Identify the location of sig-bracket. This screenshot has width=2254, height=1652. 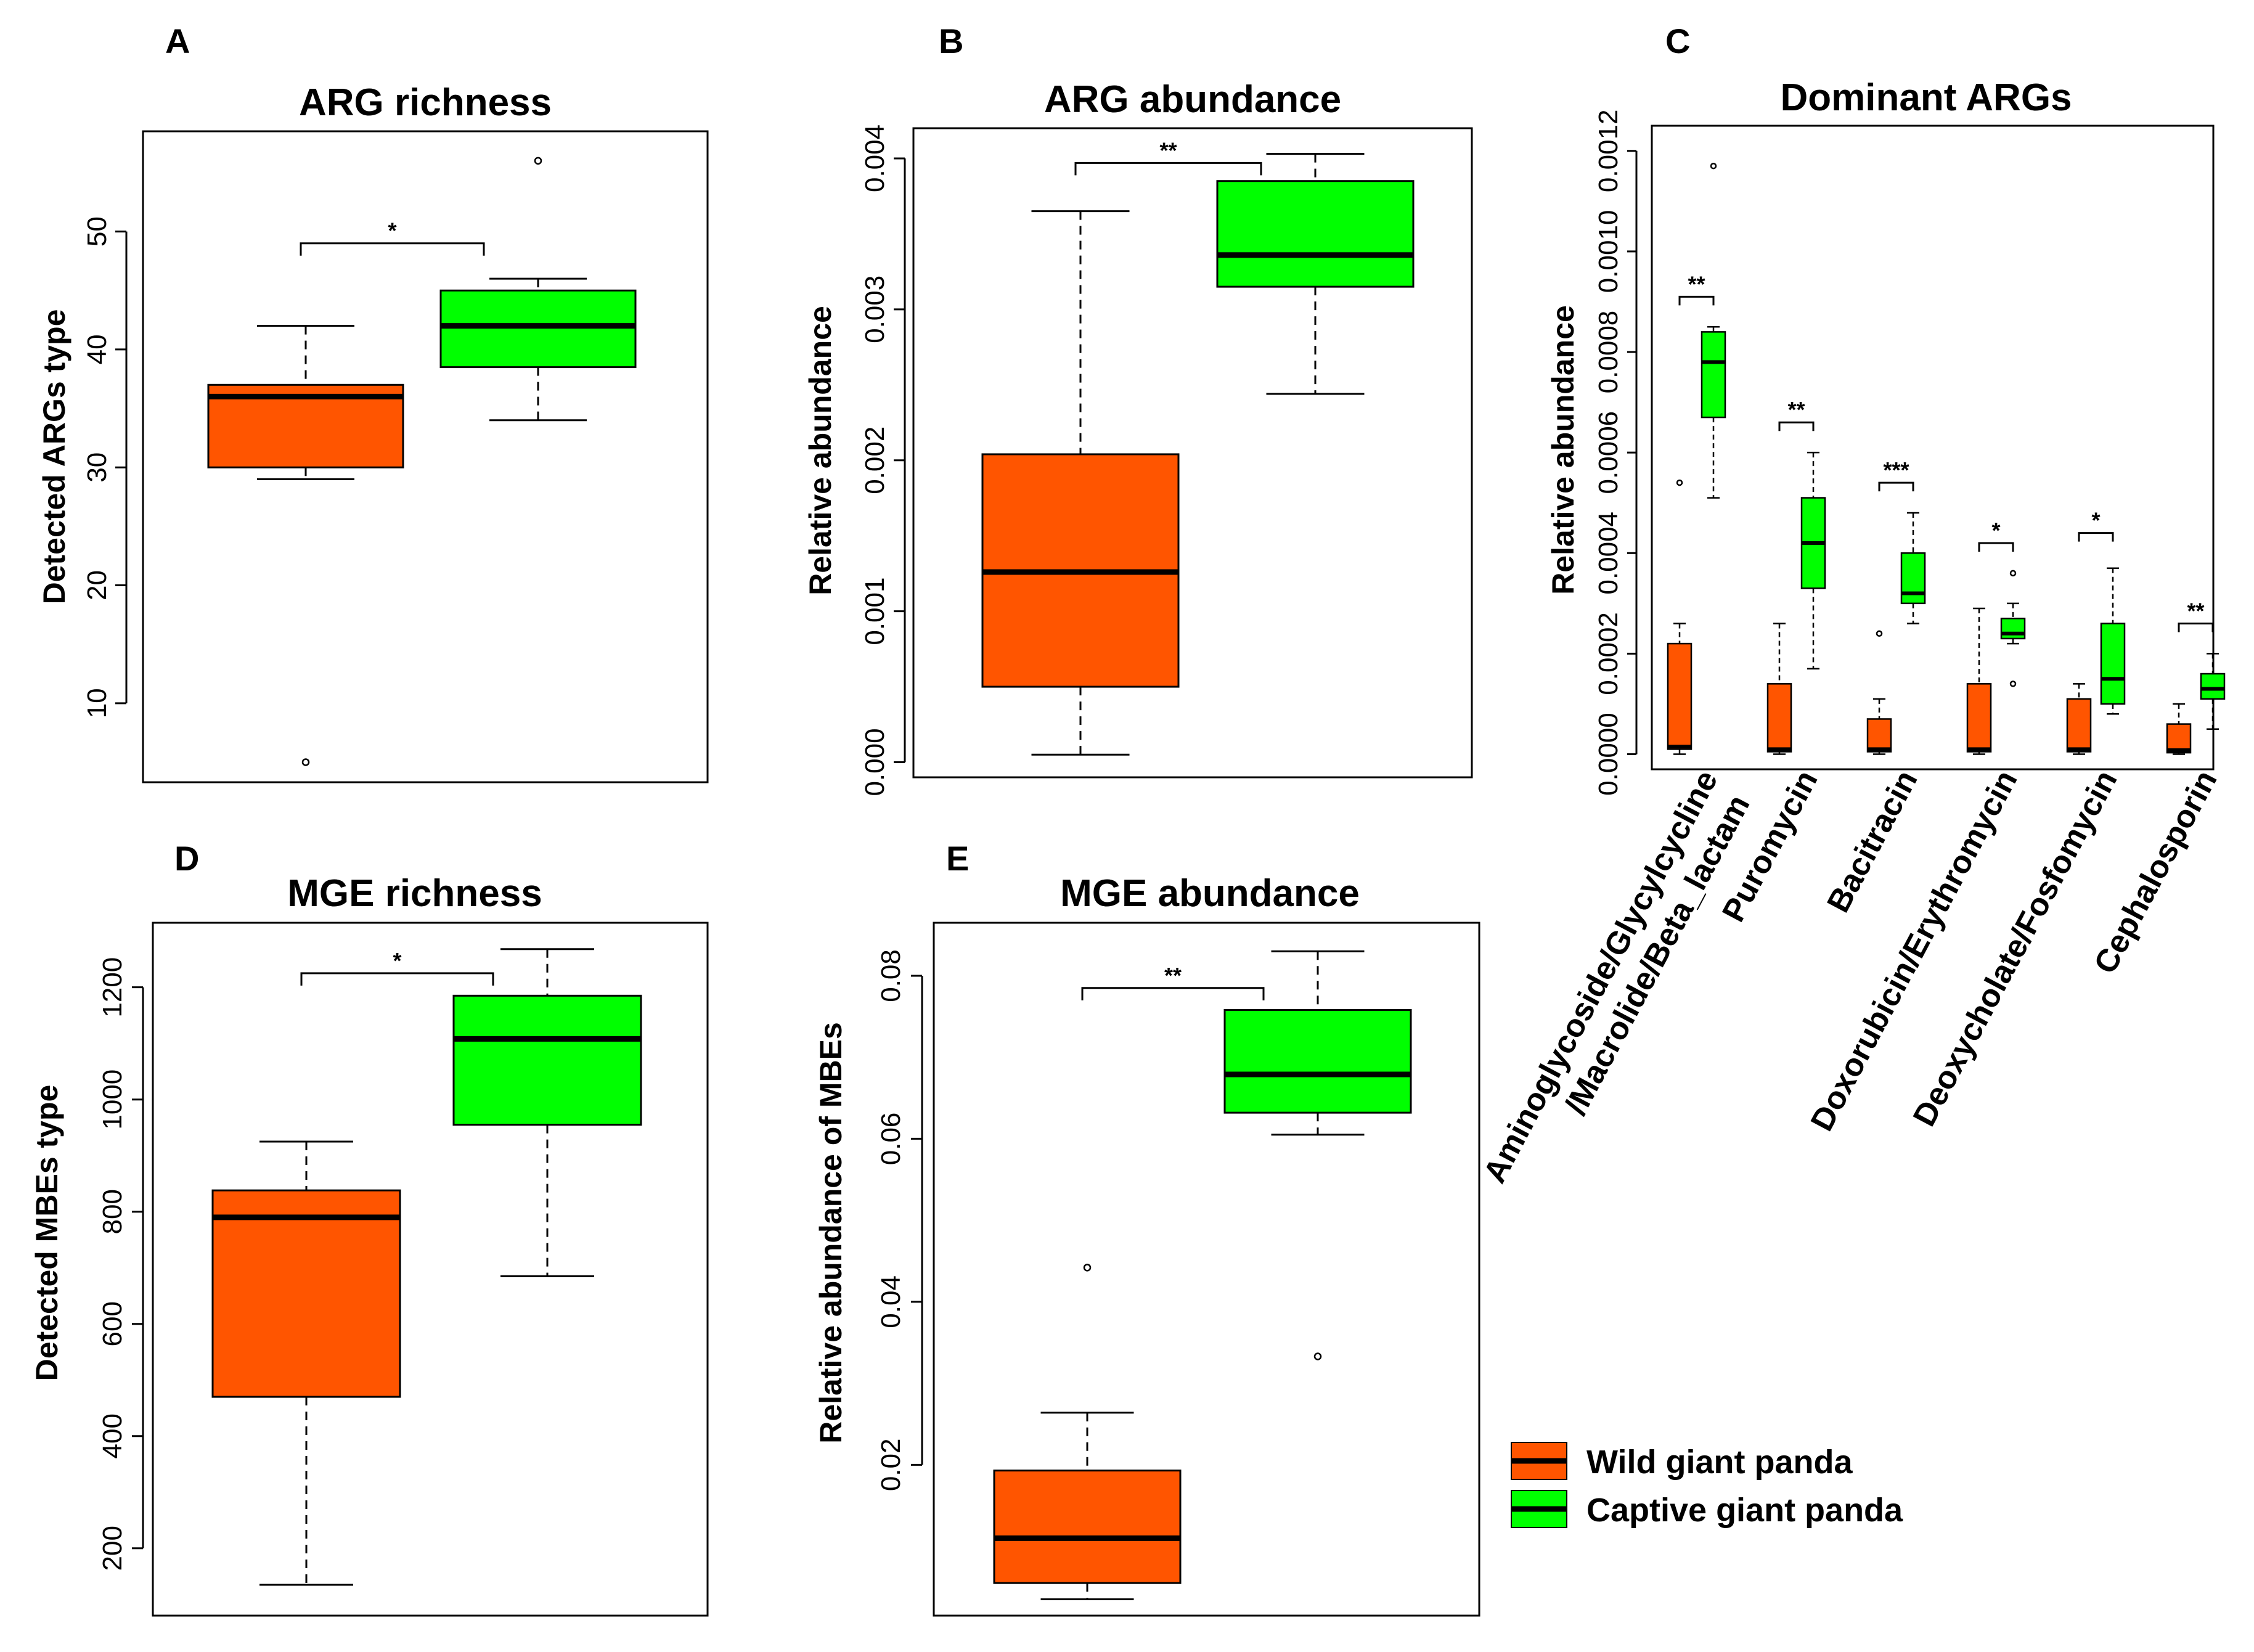
(1168, 169).